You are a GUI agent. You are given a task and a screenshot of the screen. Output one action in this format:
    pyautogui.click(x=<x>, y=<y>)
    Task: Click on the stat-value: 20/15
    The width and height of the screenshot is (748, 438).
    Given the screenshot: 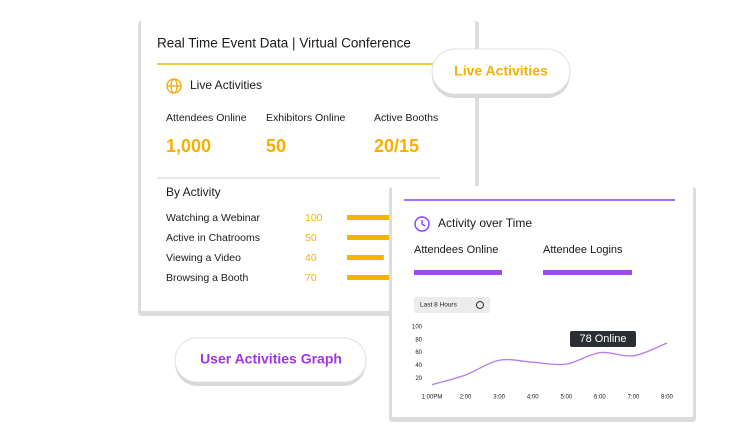 What is the action you would take?
    pyautogui.click(x=396, y=146)
    